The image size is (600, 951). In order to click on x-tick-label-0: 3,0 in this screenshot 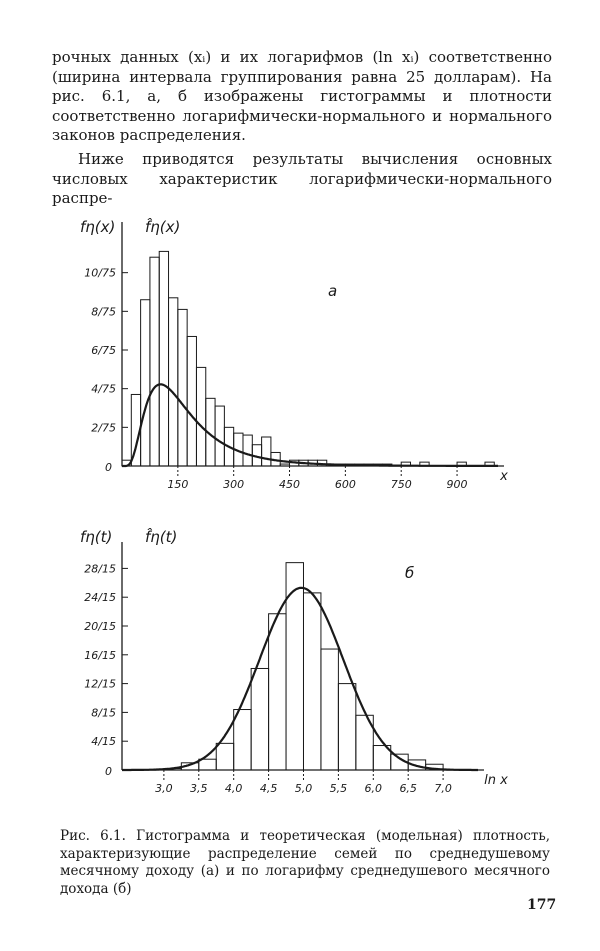, I will do `click(164, 788)`.